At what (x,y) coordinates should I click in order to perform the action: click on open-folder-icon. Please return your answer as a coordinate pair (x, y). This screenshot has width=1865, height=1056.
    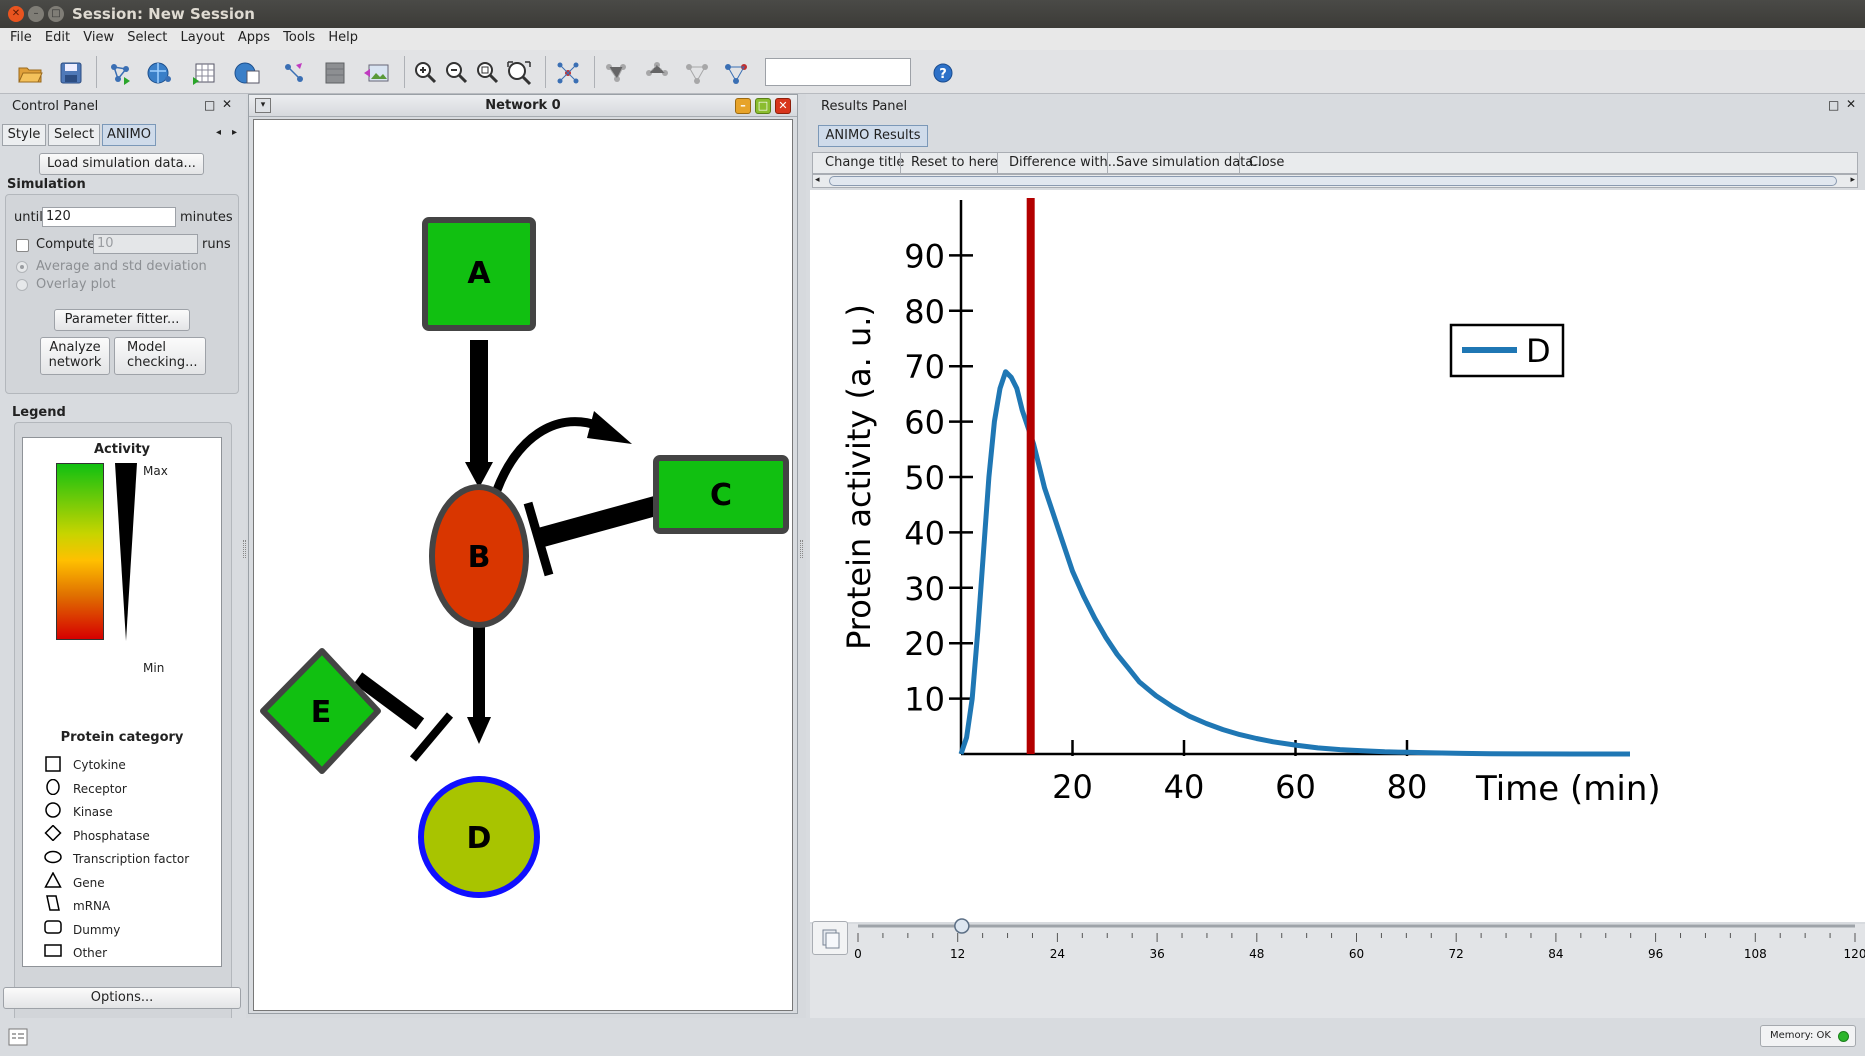
    Looking at the image, I should click on (30, 73).